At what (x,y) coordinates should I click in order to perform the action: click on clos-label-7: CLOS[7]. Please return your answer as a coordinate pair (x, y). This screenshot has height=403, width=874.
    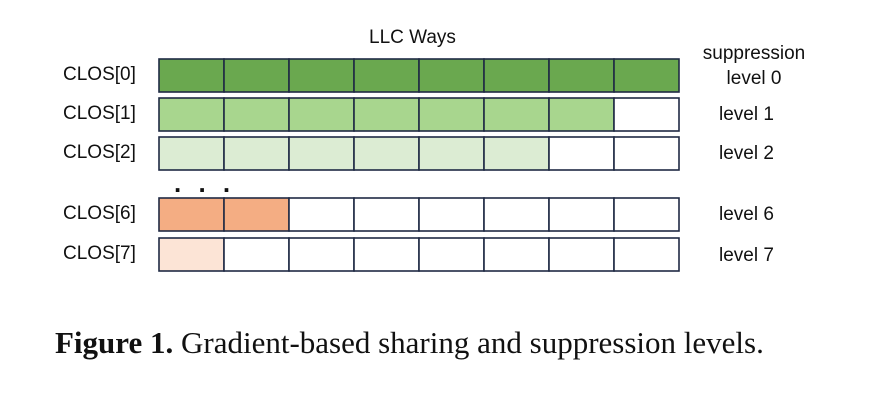
    Looking at the image, I should click on (99, 253).